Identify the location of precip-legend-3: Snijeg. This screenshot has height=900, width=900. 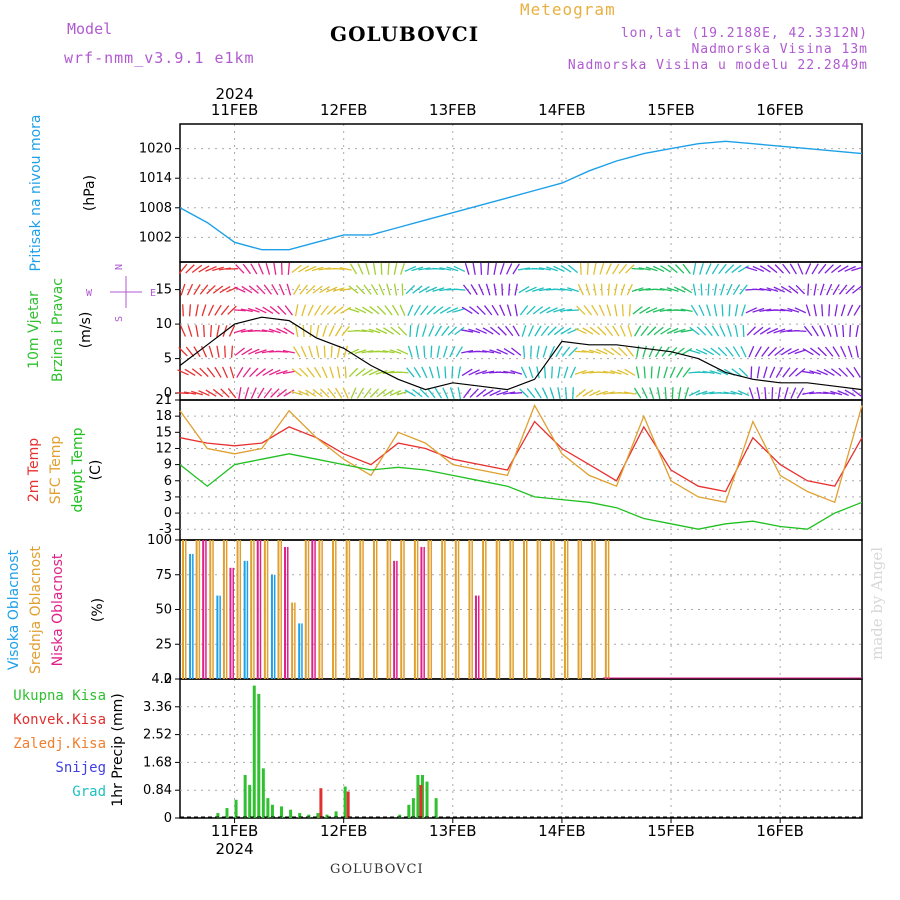
(80, 768).